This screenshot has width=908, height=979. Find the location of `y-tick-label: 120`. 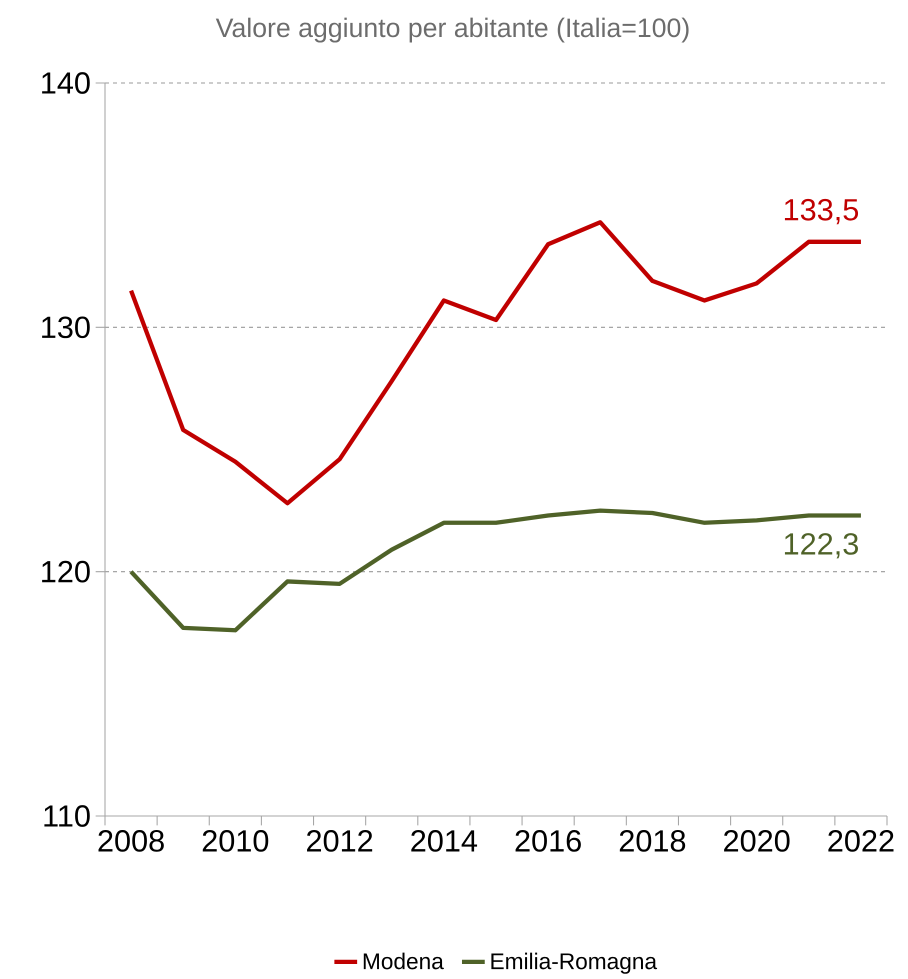

y-tick-label: 120 is located at coordinates (66, 571).